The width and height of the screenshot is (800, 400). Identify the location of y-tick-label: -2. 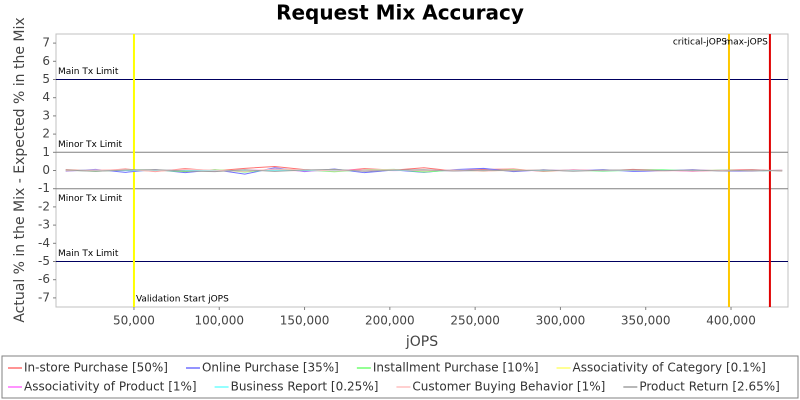
(44, 206).